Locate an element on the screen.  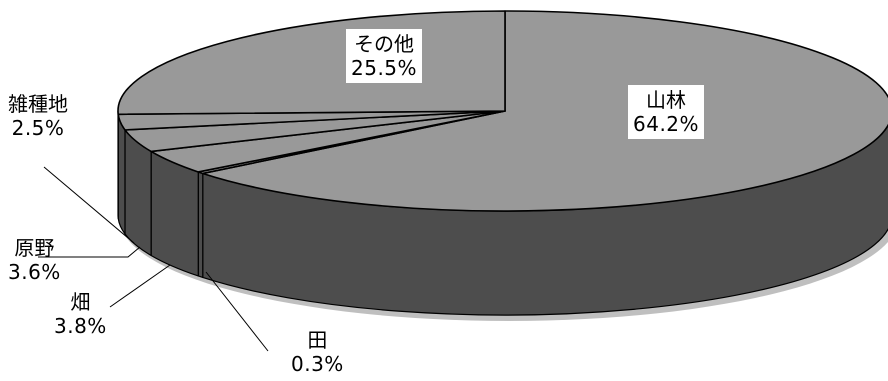
slice-name: 雑種地 is located at coordinates (38, 104).